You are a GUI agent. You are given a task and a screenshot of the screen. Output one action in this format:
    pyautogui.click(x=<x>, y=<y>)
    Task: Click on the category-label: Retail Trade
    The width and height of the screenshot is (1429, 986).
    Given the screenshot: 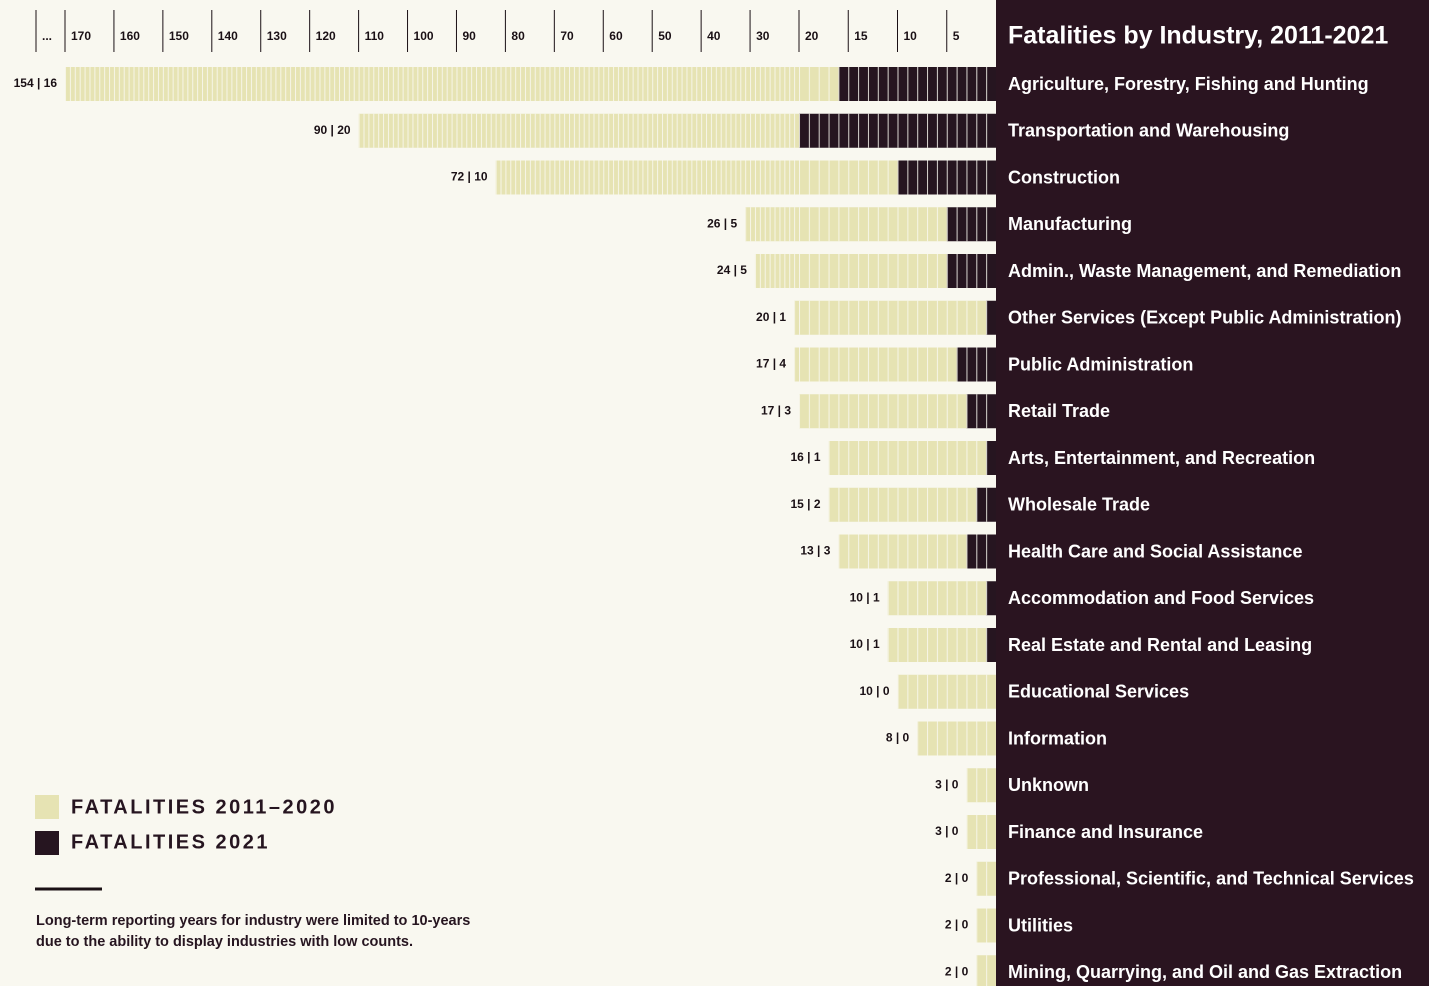 What is the action you would take?
    pyautogui.click(x=1059, y=411)
    